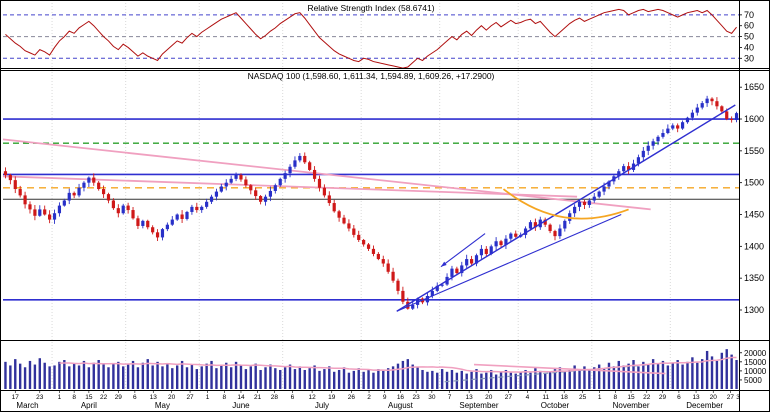  What do you see at coordinates (755, 371) in the screenshot?
I see `y-tick-label: 10000` at bounding box center [755, 371].